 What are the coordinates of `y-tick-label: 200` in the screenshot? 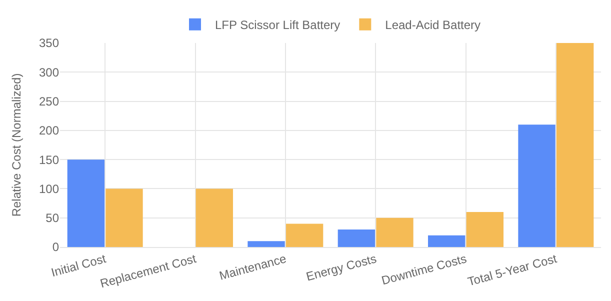 It's located at (49, 131).